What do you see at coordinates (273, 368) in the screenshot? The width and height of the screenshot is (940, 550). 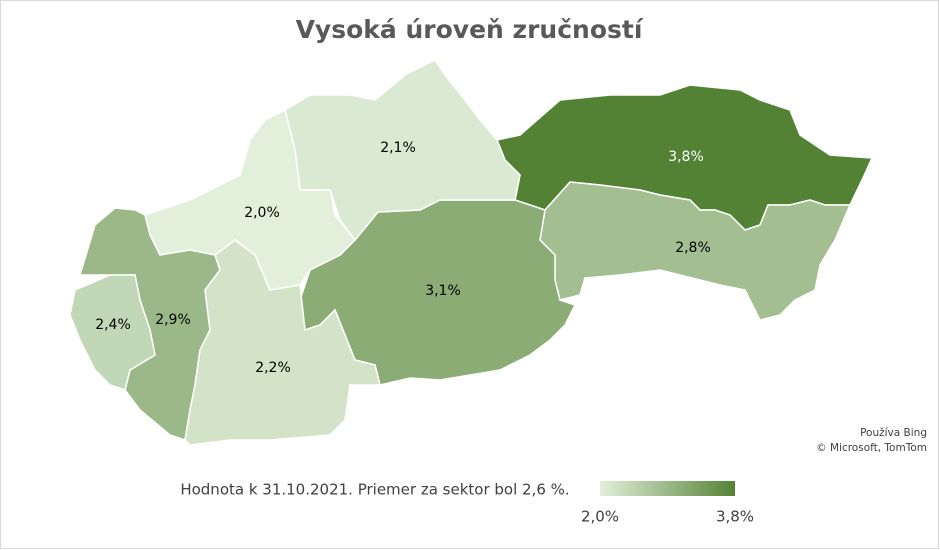 I see `region-label: 2,2%` at bounding box center [273, 368].